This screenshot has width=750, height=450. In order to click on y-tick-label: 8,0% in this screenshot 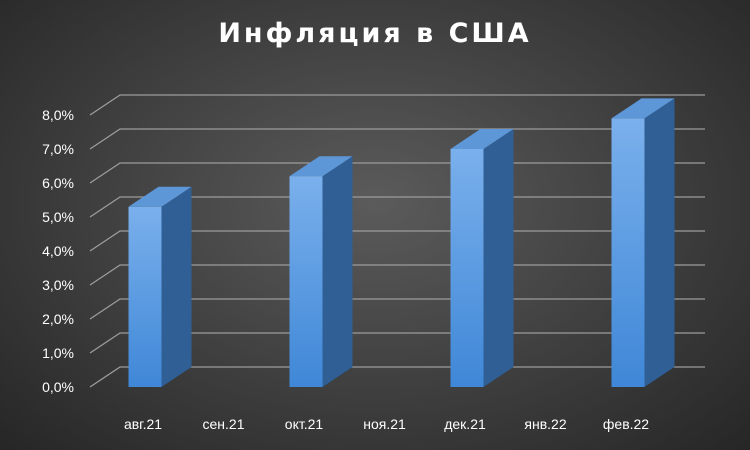, I will do `click(58, 115)`.